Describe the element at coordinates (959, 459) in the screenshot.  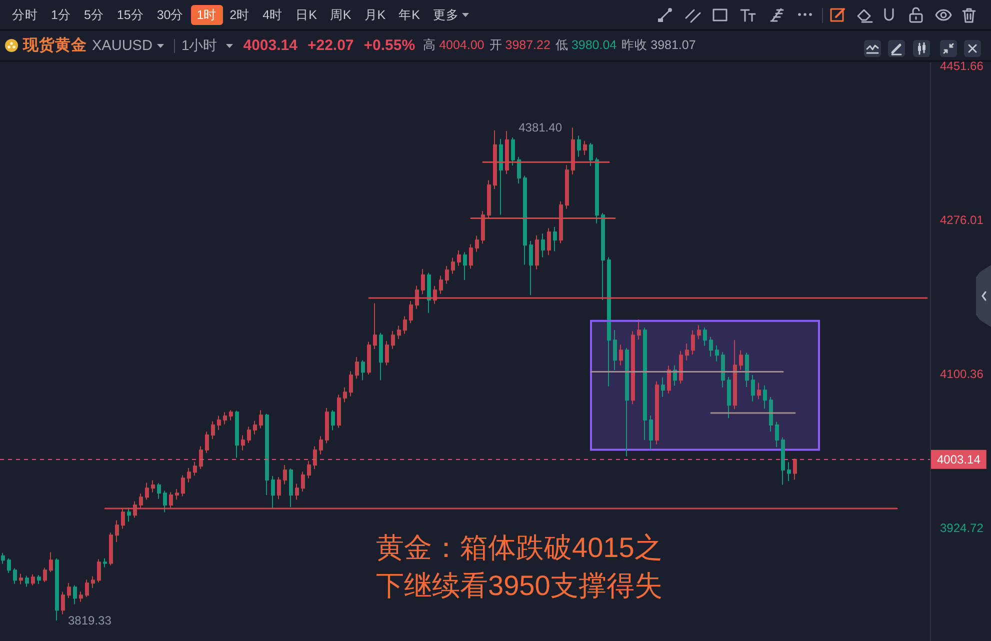
I see `ref-line-label: 4003.14` at that location.